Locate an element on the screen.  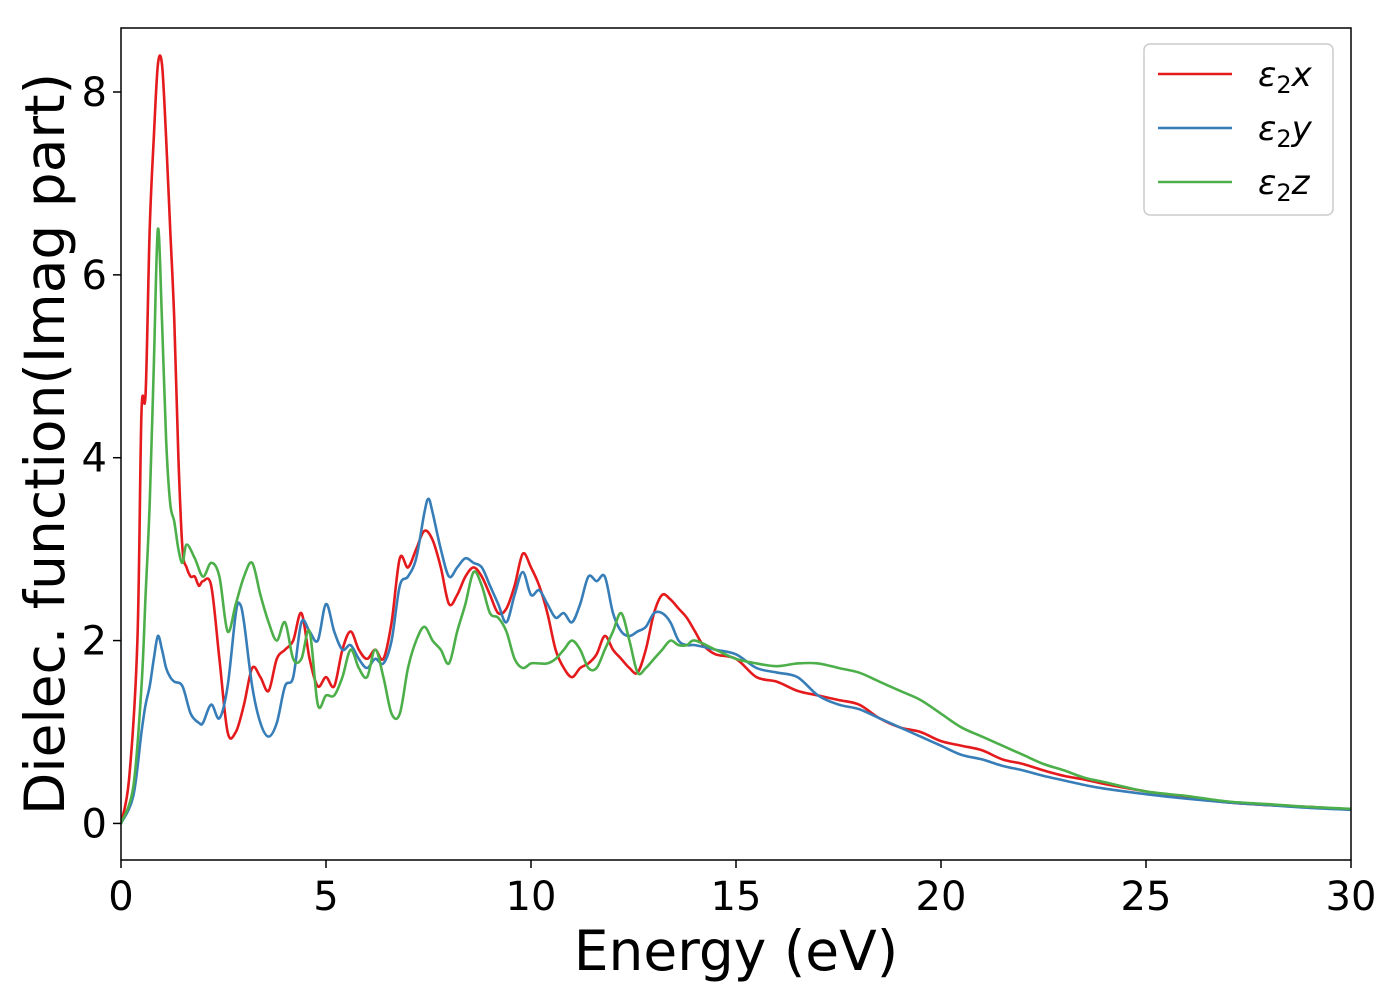
legend: ε2x ε2y ε2z is located at coordinates (1238, 129).